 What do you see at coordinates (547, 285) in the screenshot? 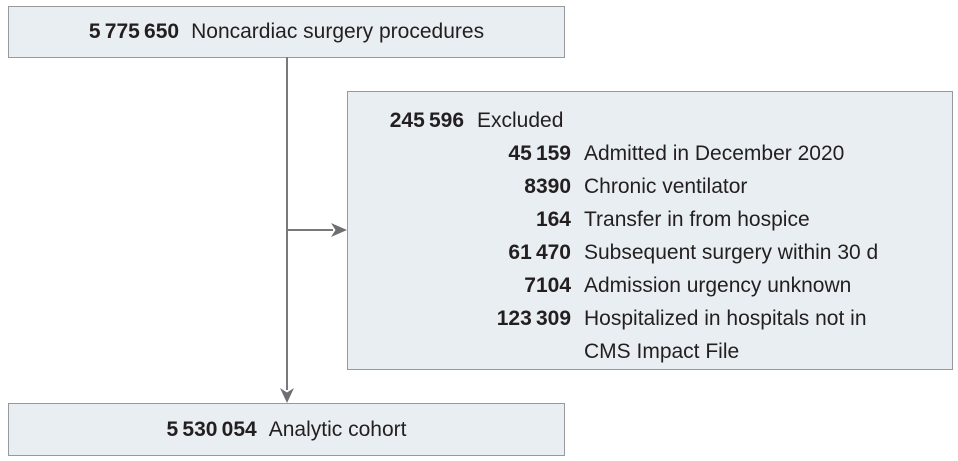
I see `excluded-item-count: 7104` at bounding box center [547, 285].